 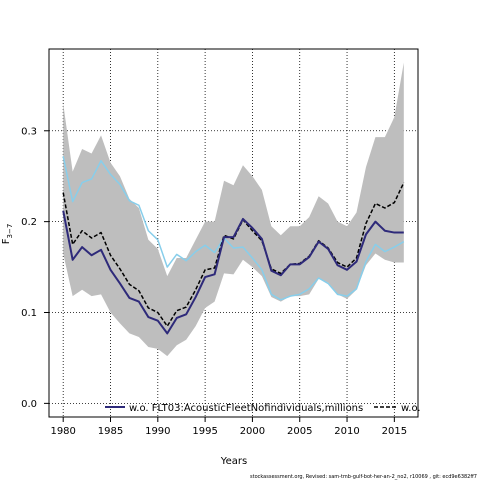 What do you see at coordinates (110, 431) in the screenshot?
I see `x-tick-label: 1985` at bounding box center [110, 431].